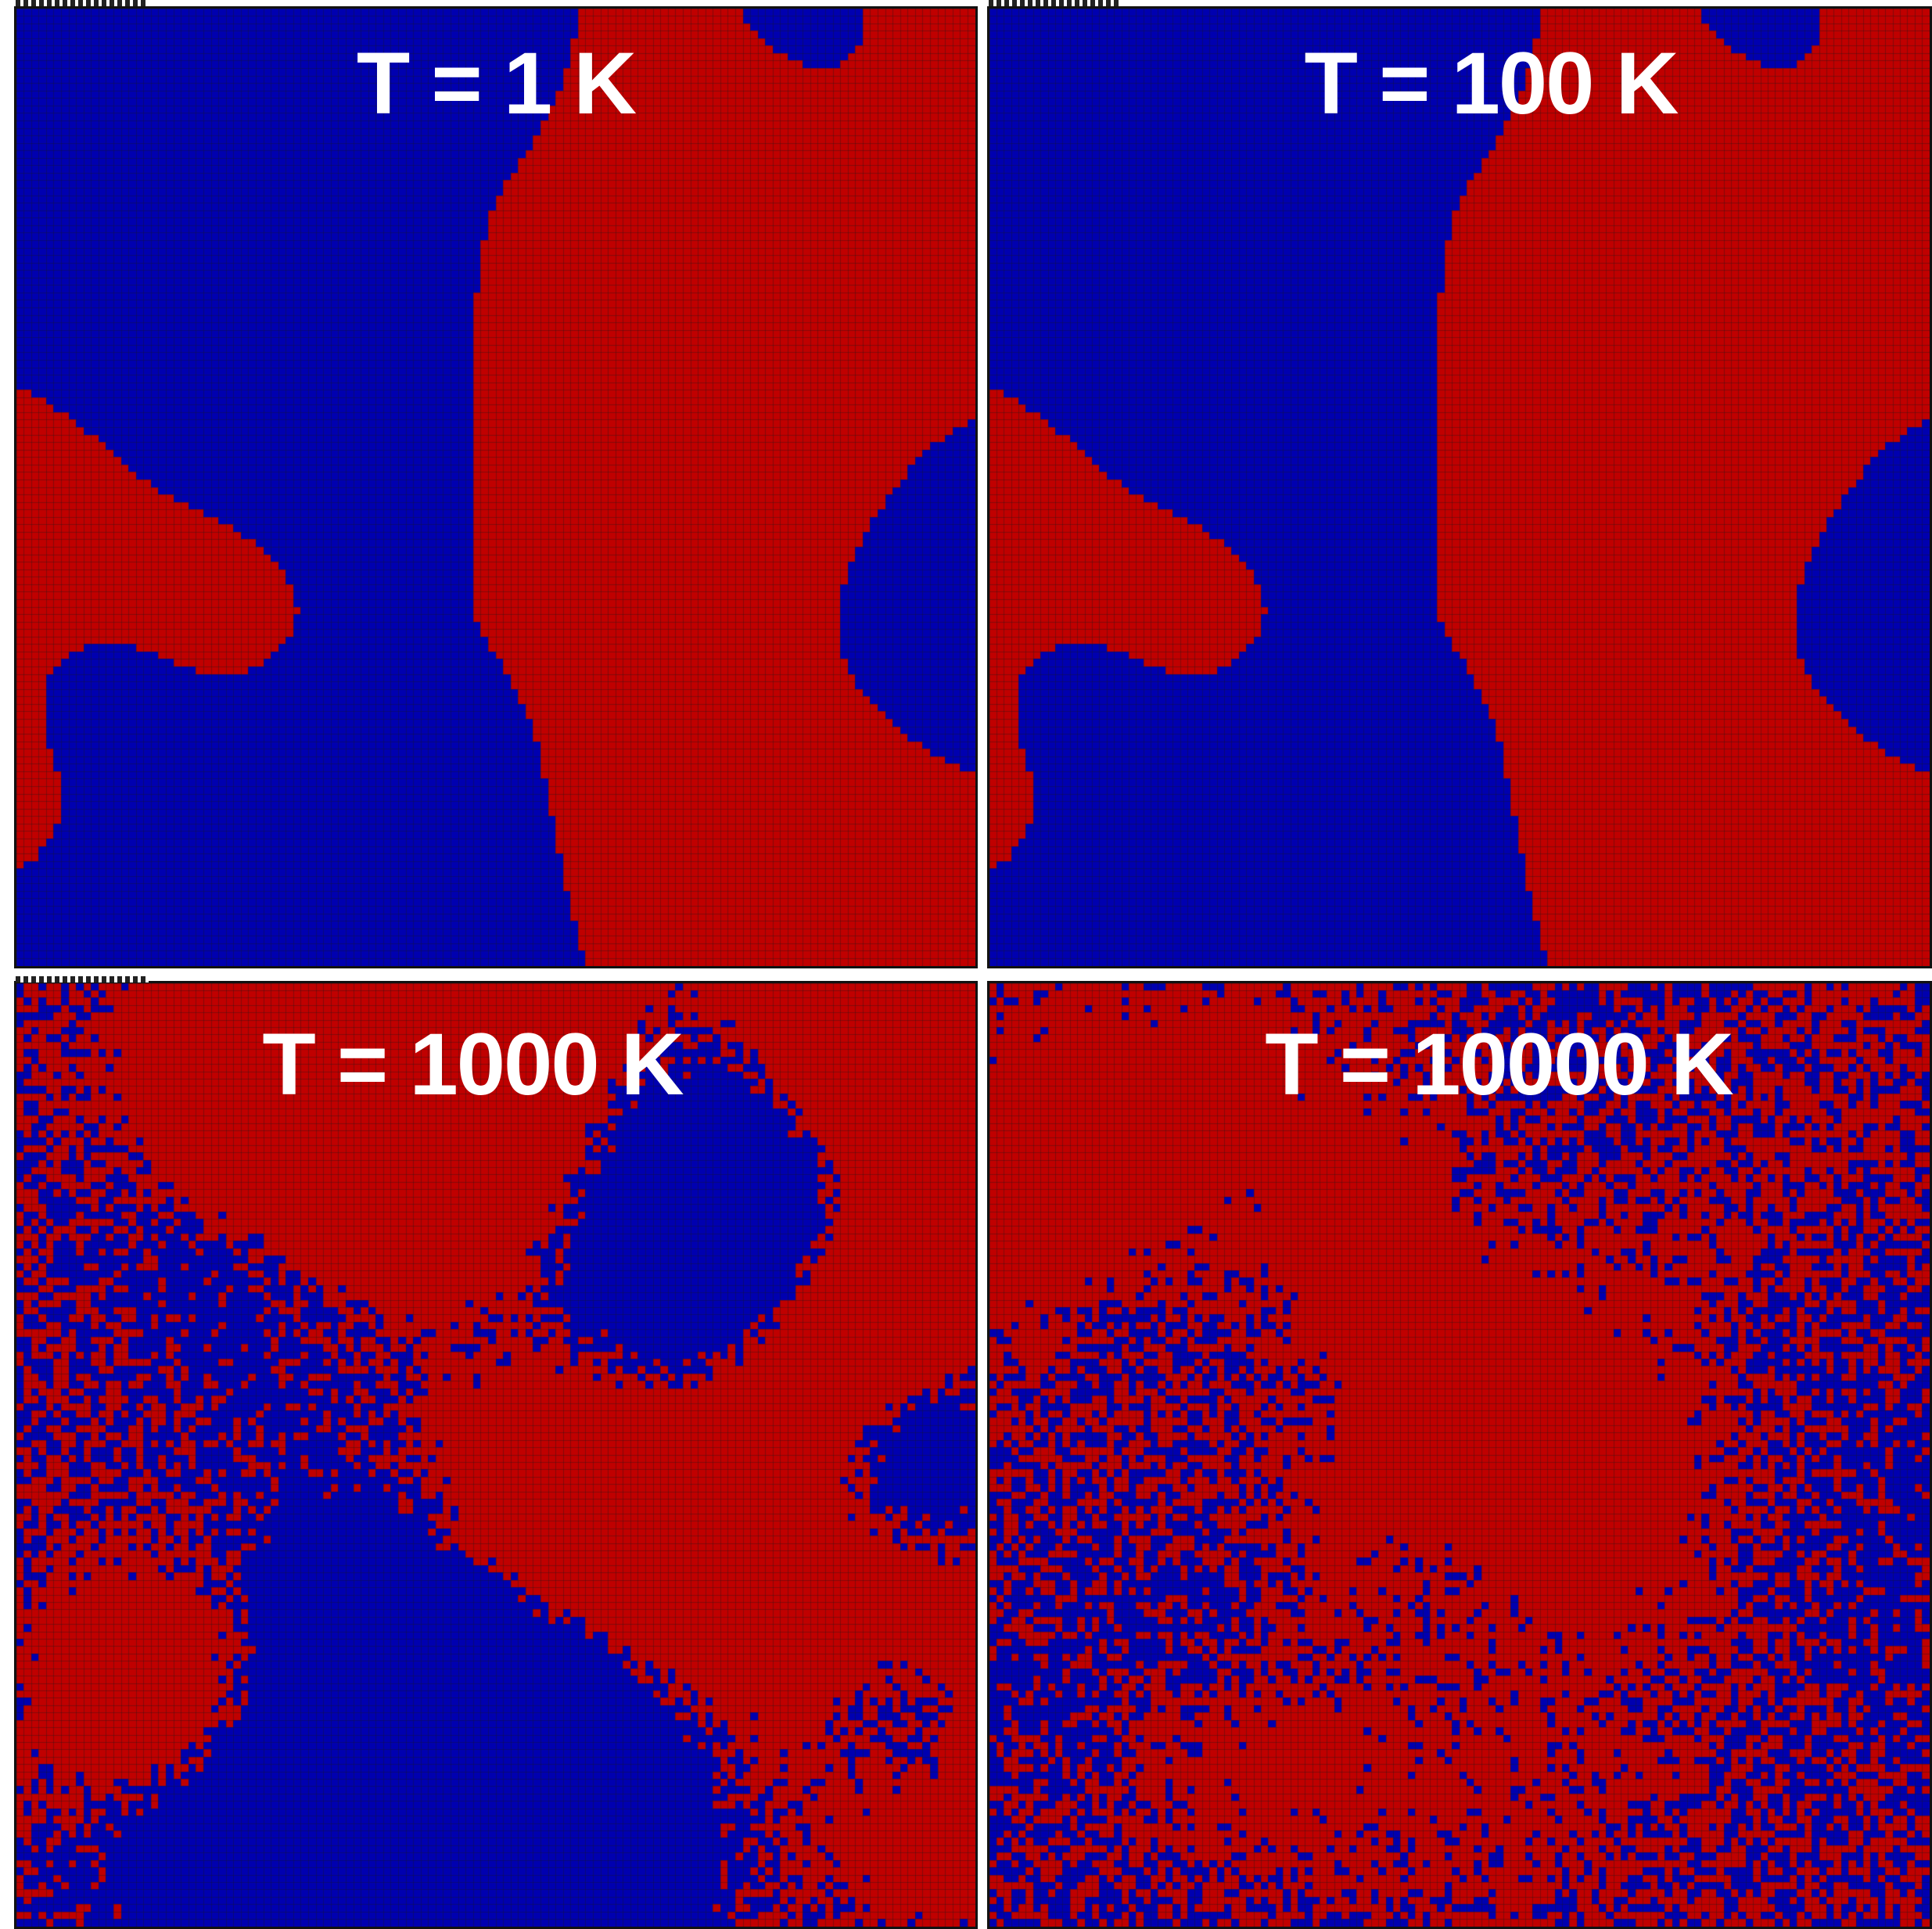 Image resolution: width=1932 pixels, height=1929 pixels. Describe the element at coordinates (497, 83) in the screenshot. I see `temperature-label-t1: T = 1 K` at that location.